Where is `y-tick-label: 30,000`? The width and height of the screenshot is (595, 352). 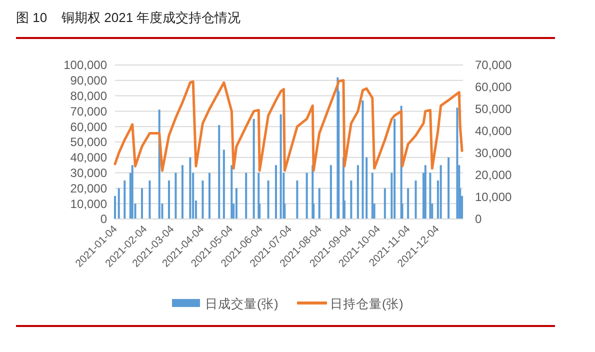 y-tick-label: 30,000 is located at coordinates (89, 173).